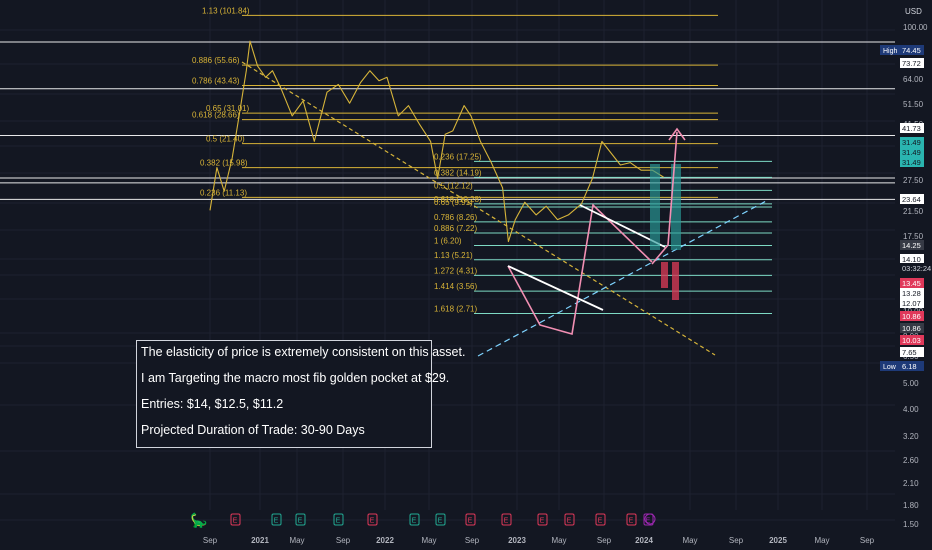 This screenshot has width=932, height=550. What do you see at coordinates (677, 134) in the screenshot?
I see `projection-arrowhead` at bounding box center [677, 134].